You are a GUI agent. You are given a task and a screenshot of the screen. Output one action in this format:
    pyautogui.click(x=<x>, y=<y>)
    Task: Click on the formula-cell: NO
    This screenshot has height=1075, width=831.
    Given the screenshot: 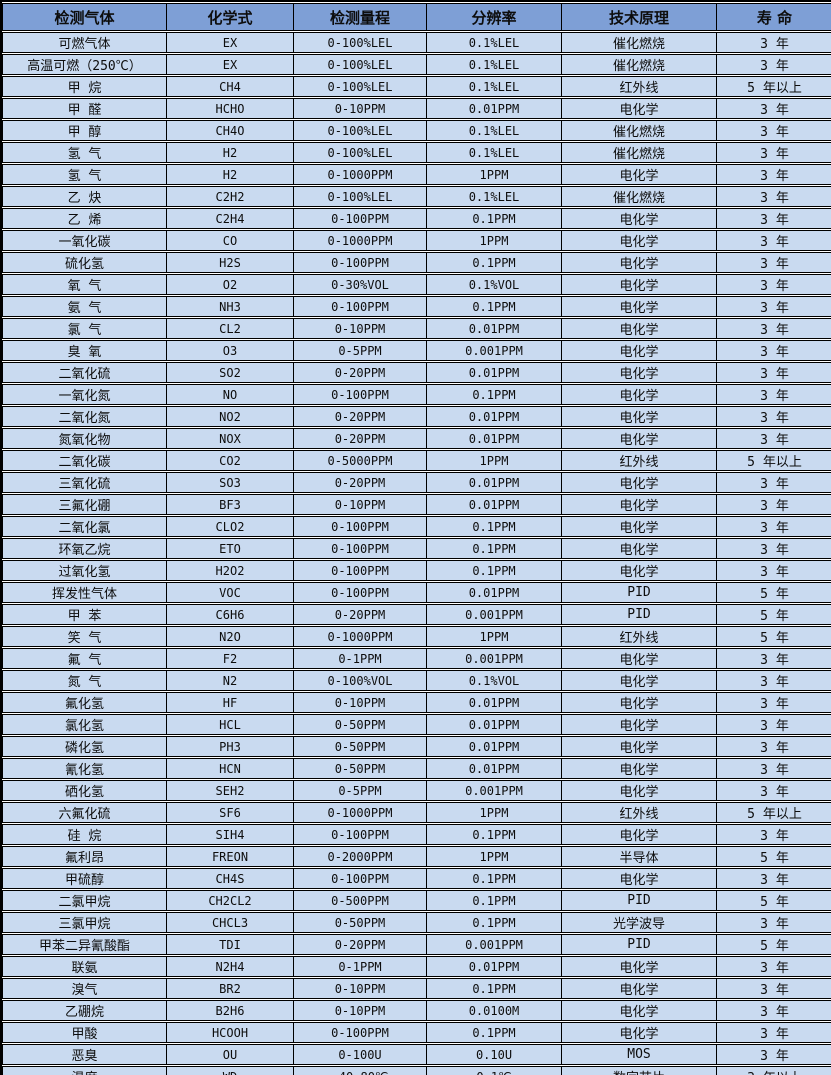 What is the action you would take?
    pyautogui.click(x=230, y=394)
    